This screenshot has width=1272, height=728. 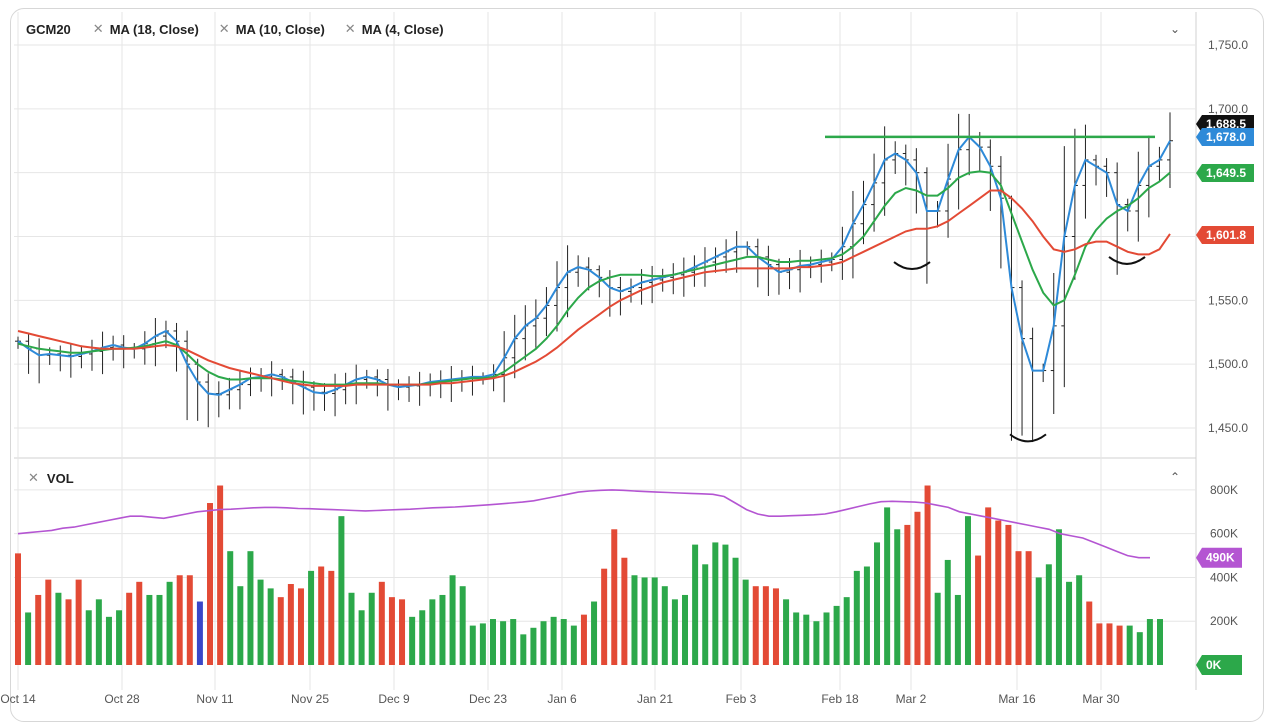 I want to click on time-tick-label: Oct 28, so click(x=122, y=699).